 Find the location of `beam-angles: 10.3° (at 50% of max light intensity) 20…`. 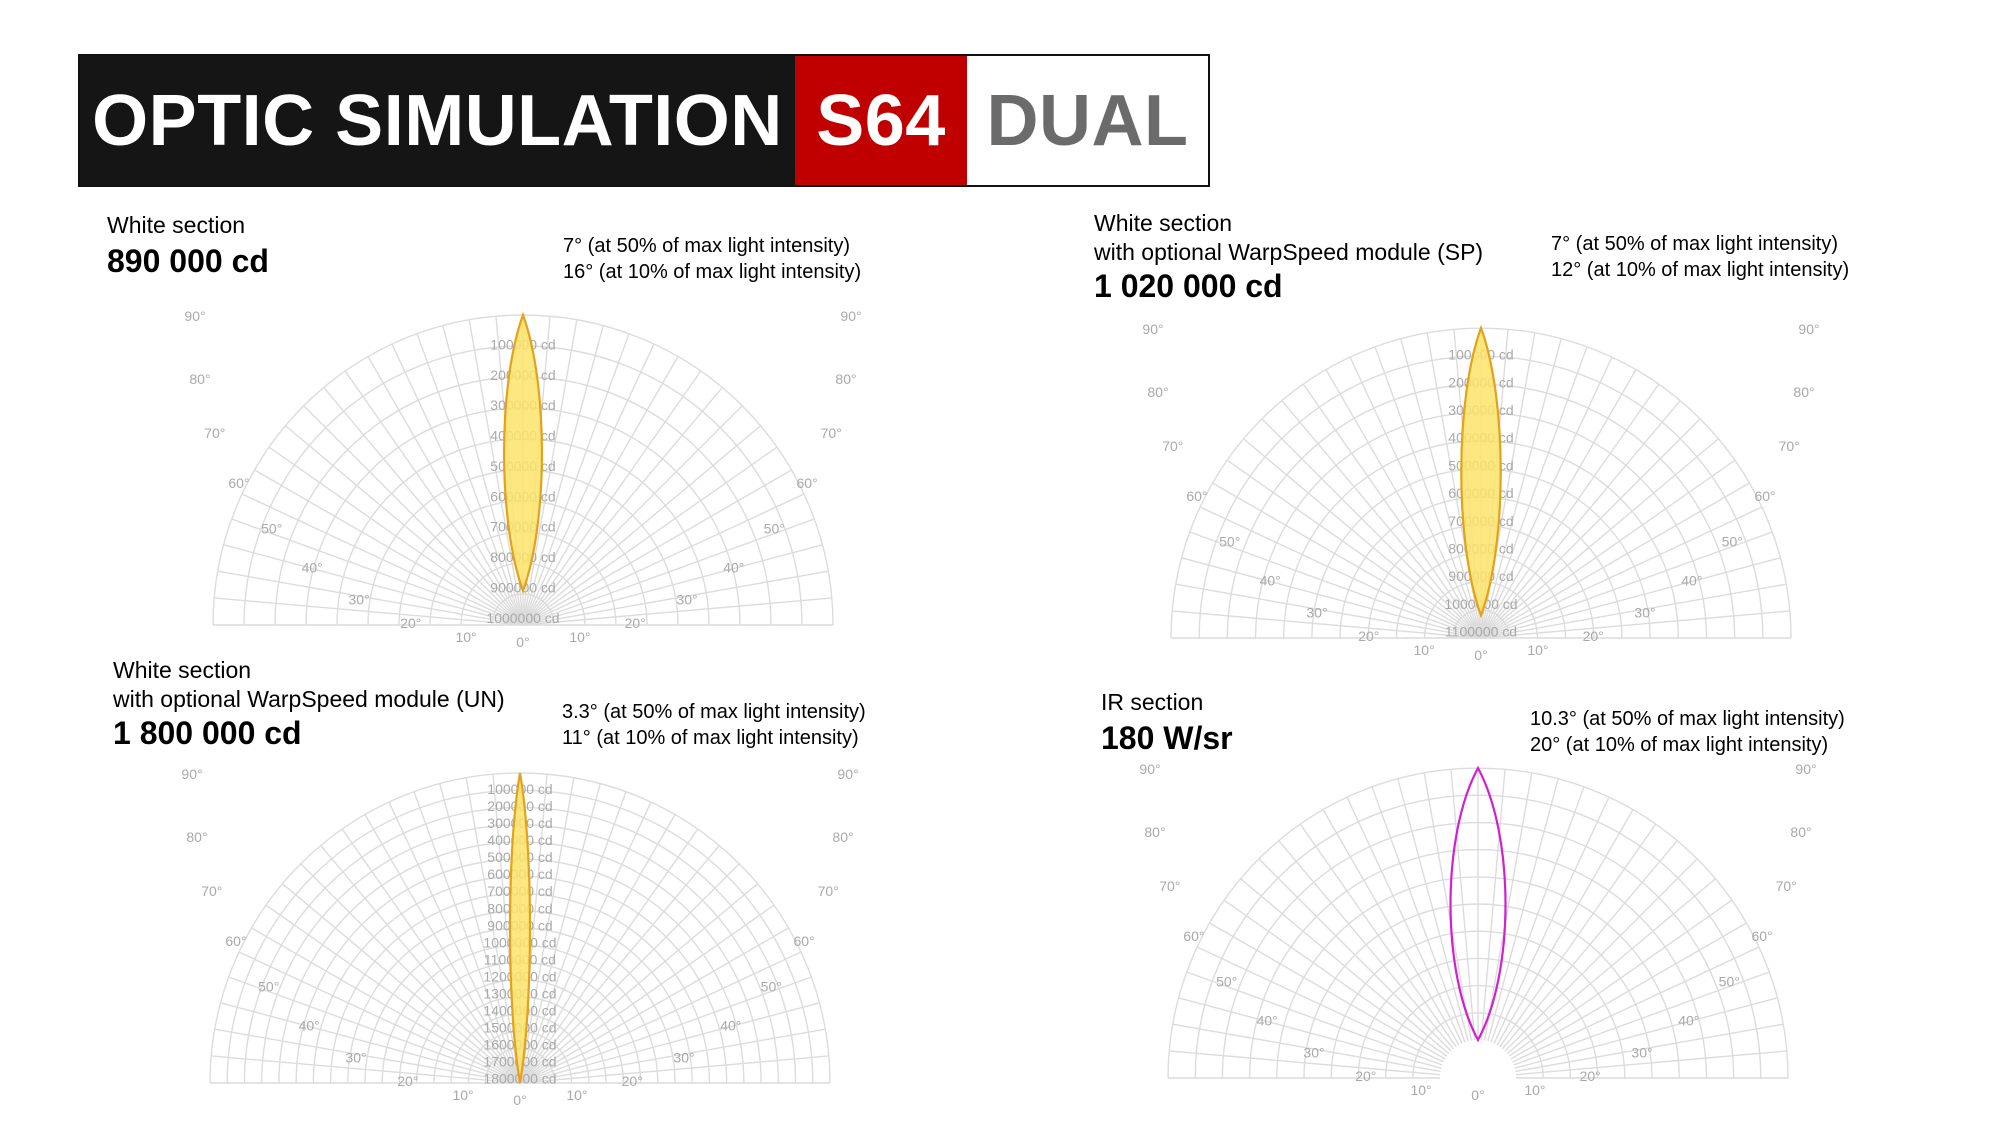

beam-angles: 10.3° (at 50% of max light intensity) 20… is located at coordinates (1687, 732).